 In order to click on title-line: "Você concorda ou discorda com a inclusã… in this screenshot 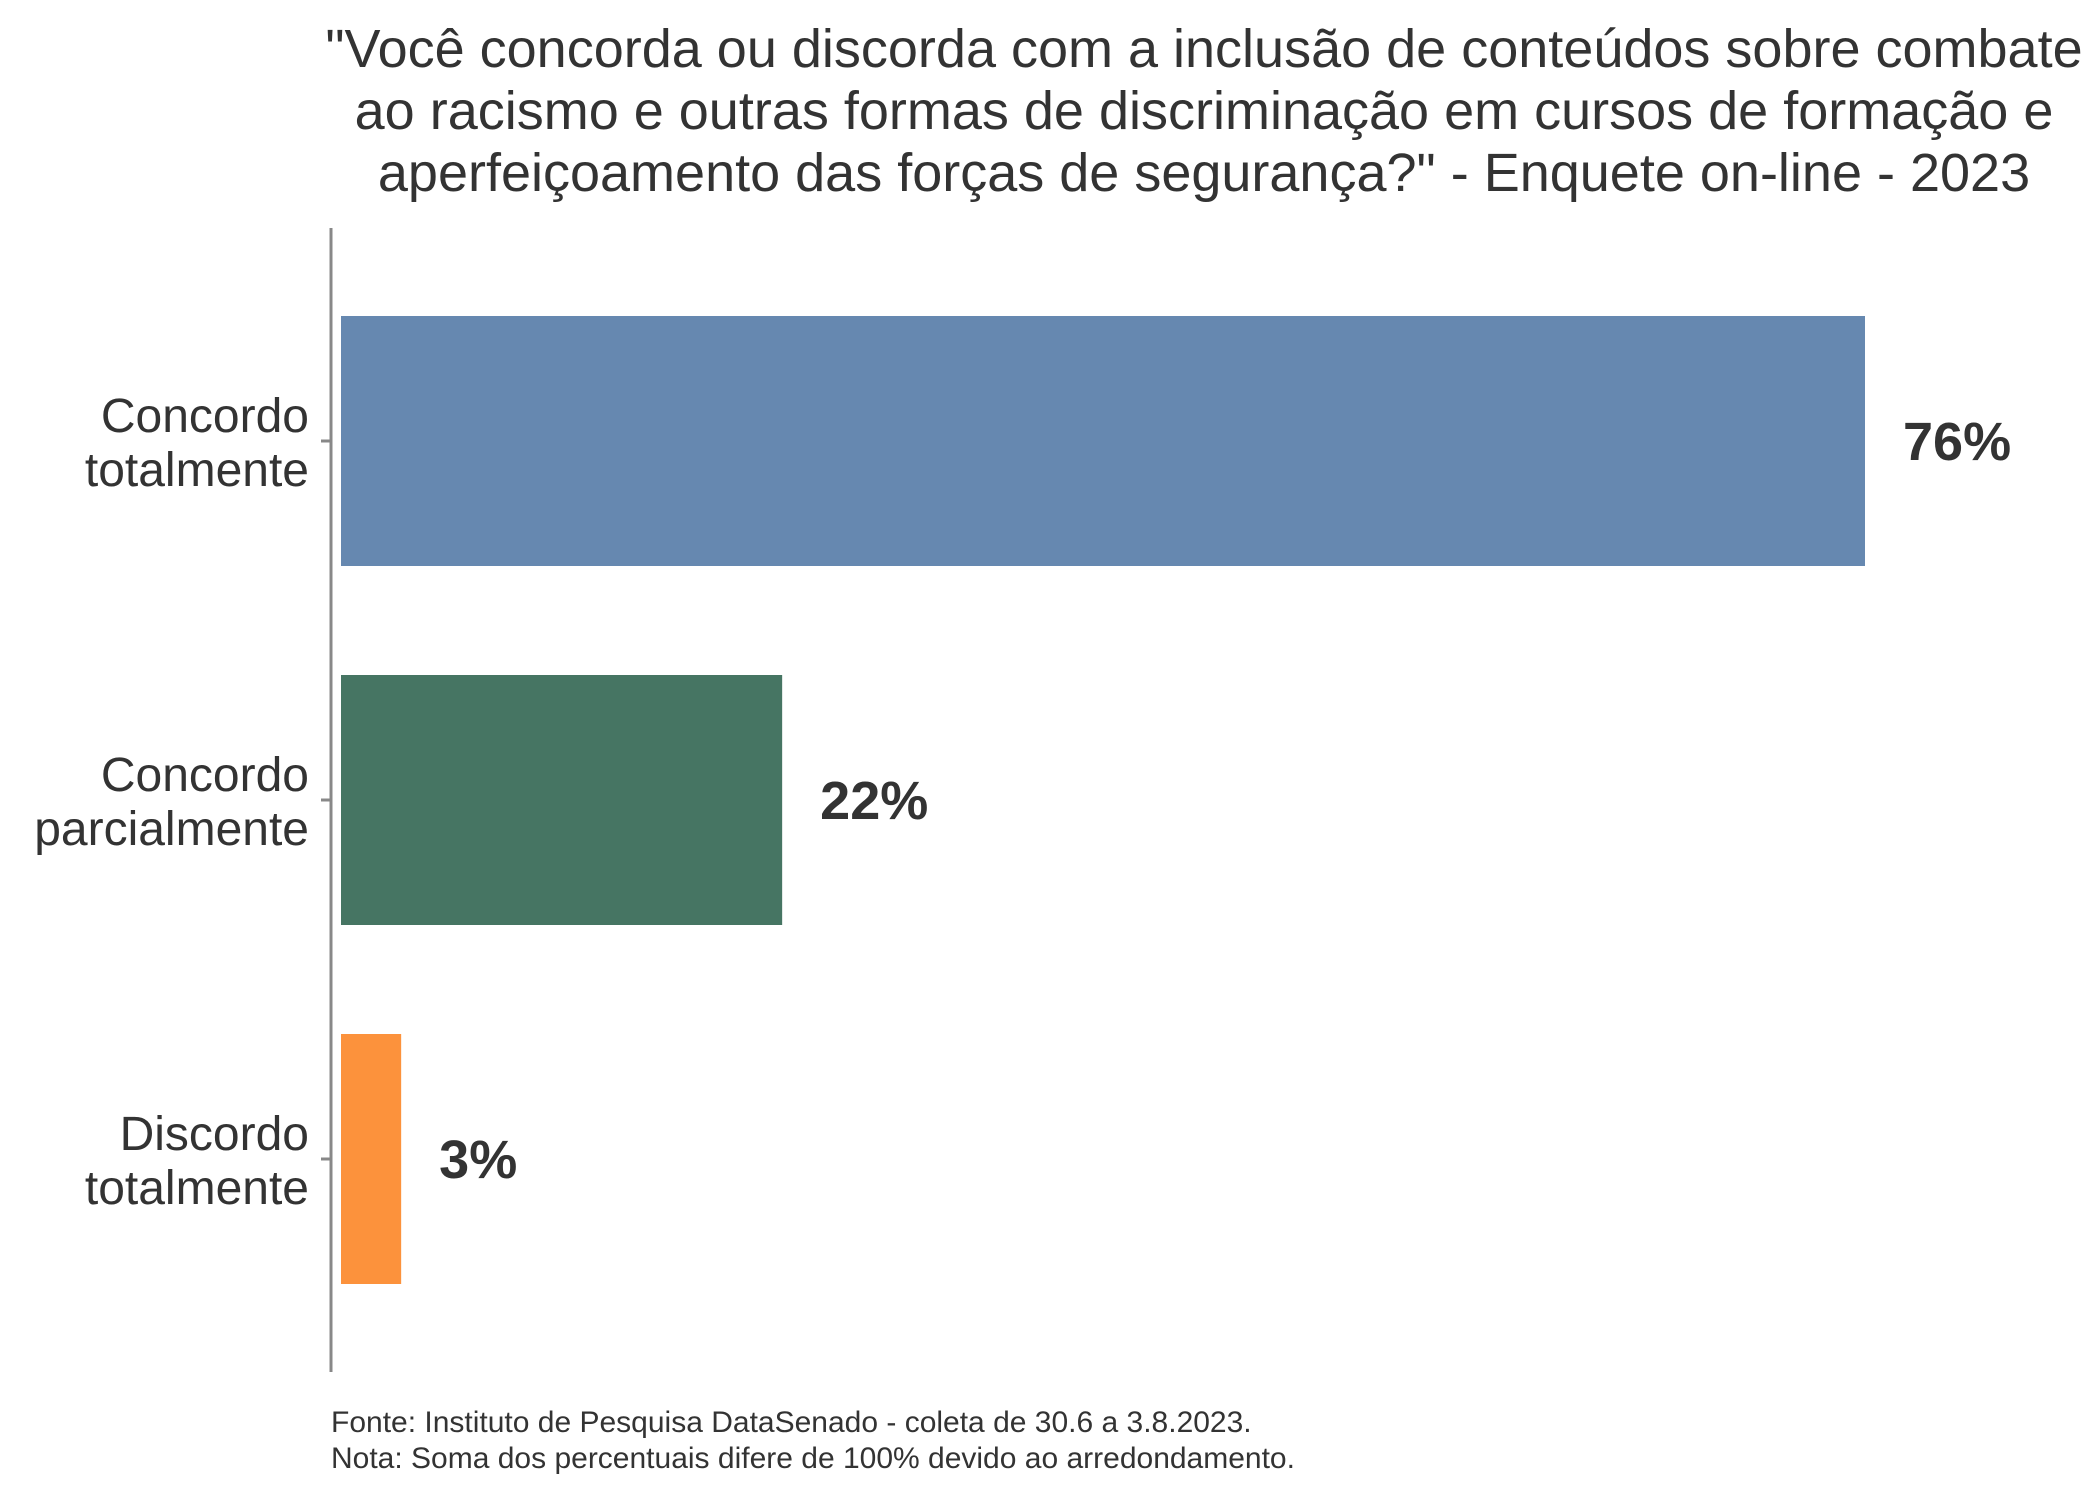, I will do `click(1203, 49)`.